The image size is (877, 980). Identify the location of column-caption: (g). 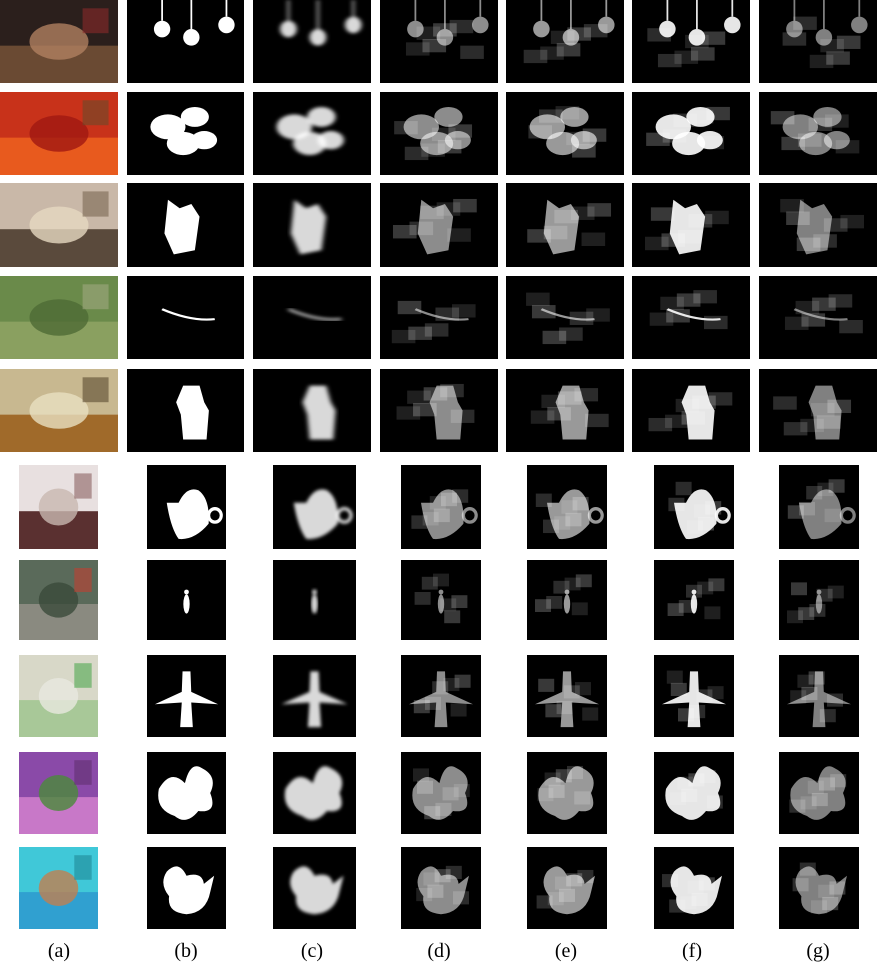
(818, 951).